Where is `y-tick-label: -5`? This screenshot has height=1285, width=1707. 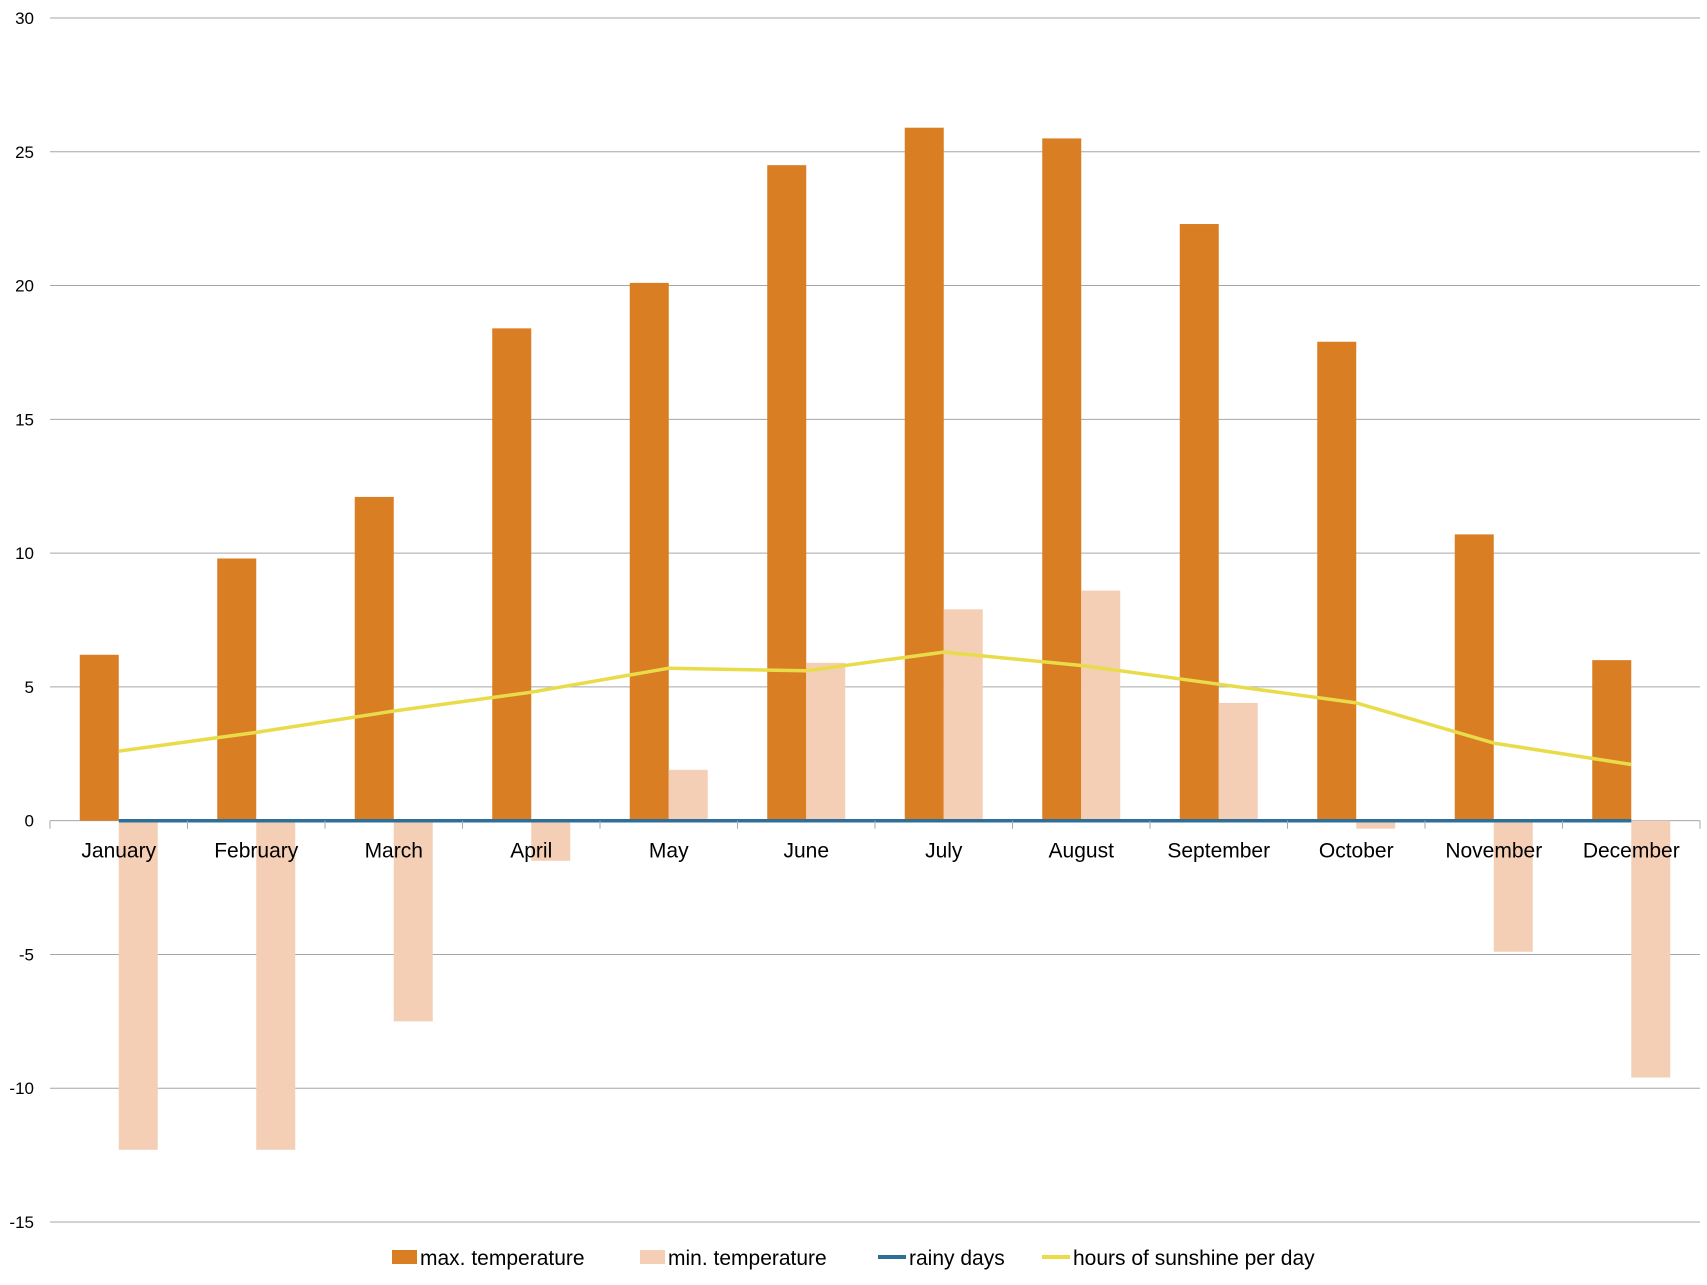
y-tick-label: -5 is located at coordinates (26, 954).